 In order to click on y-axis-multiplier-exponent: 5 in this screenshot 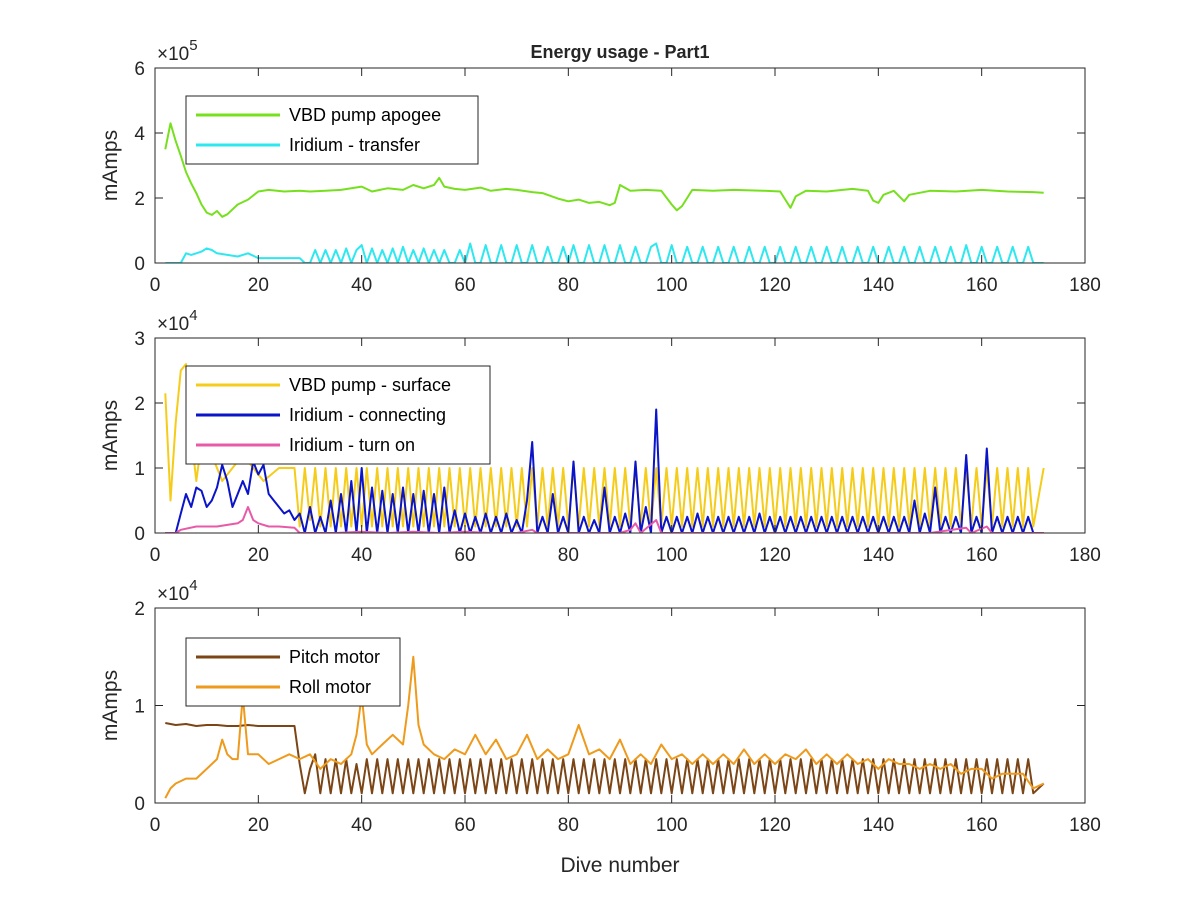, I will do `click(193, 45)`.